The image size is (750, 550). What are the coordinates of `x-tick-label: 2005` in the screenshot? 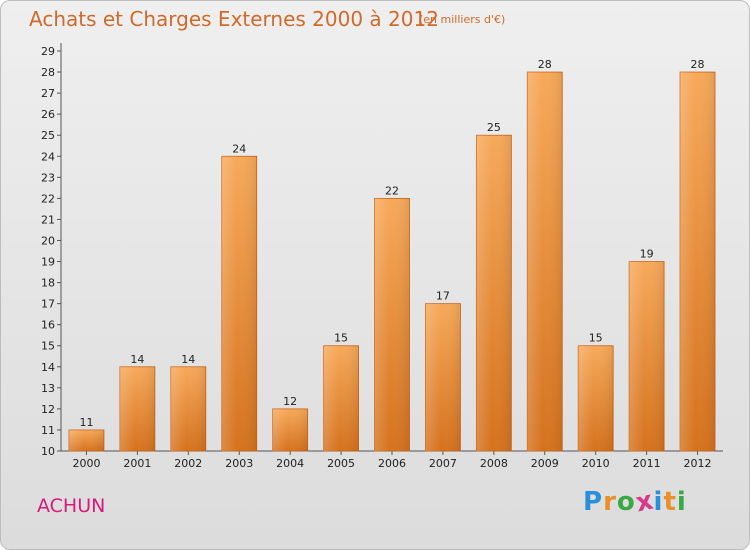 It's located at (341, 463).